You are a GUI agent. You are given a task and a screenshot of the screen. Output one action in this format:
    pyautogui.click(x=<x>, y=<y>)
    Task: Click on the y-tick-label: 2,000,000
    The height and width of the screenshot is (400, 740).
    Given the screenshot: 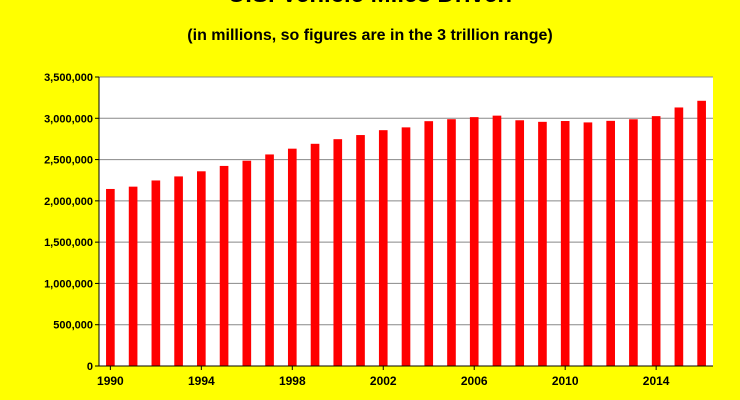 What is the action you would take?
    pyautogui.click(x=68, y=202)
    